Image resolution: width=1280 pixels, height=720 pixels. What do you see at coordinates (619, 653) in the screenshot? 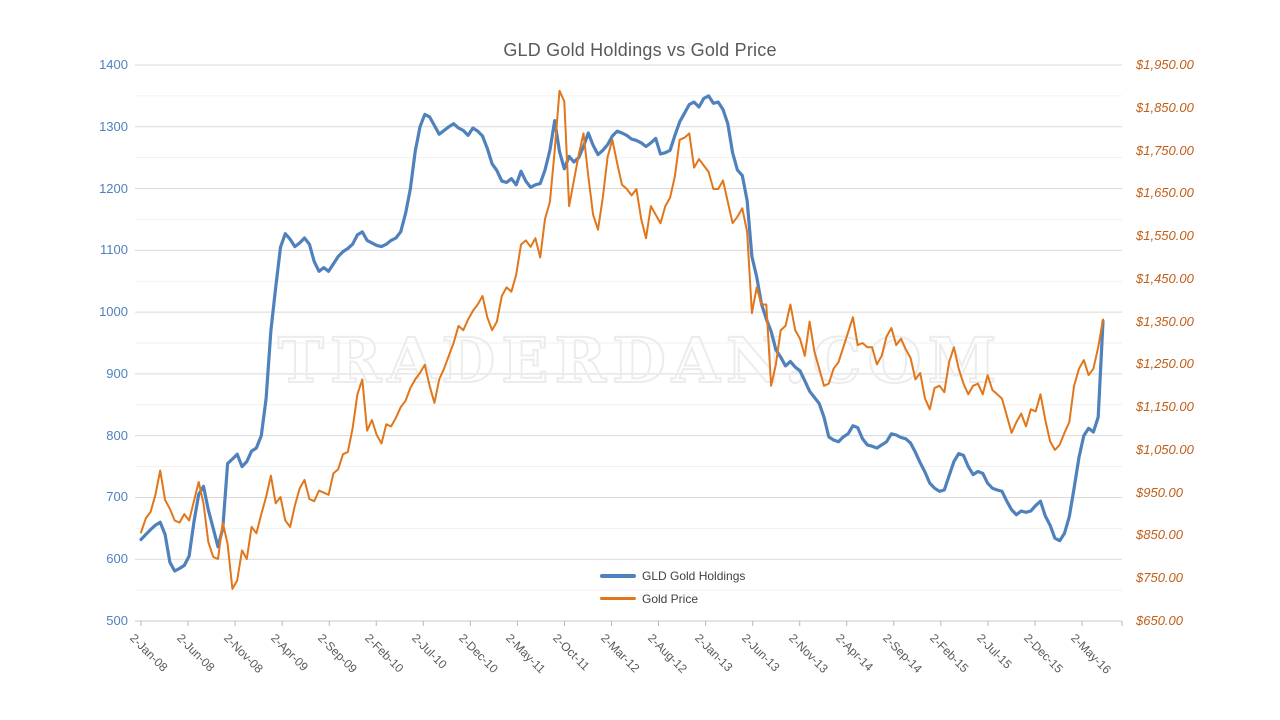
I see `x-axis-tick-label: 2-Mar-12` at bounding box center [619, 653].